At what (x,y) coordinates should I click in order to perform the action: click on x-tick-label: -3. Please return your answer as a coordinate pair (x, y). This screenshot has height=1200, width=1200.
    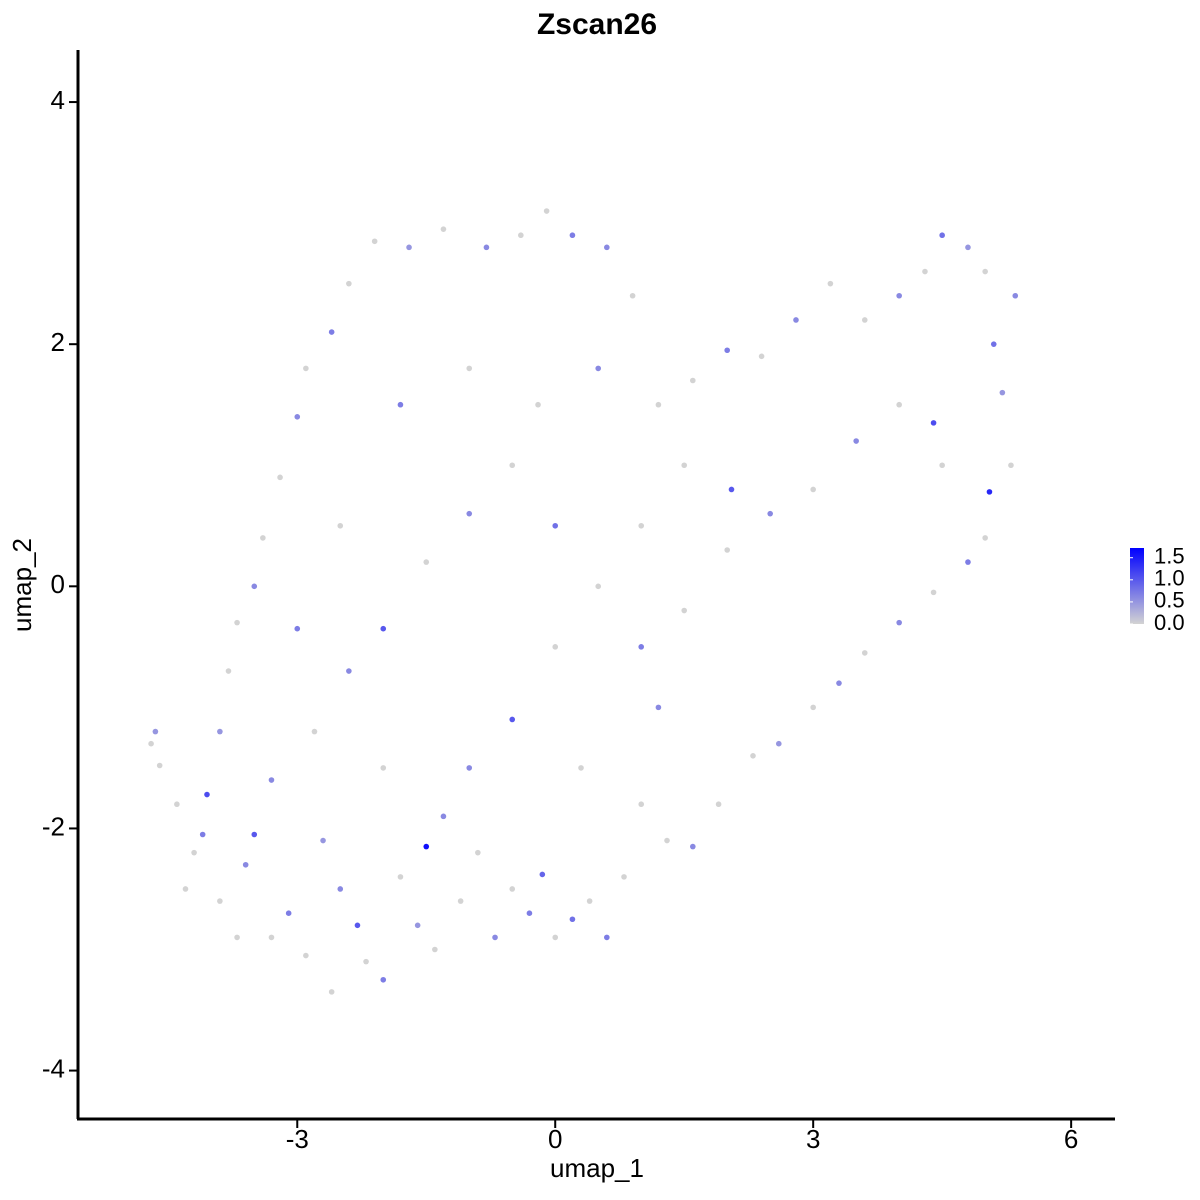
    Looking at the image, I should click on (297, 1139).